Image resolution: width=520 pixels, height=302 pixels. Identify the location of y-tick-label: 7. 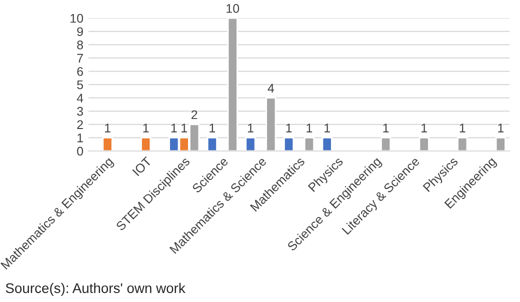
(80, 58).